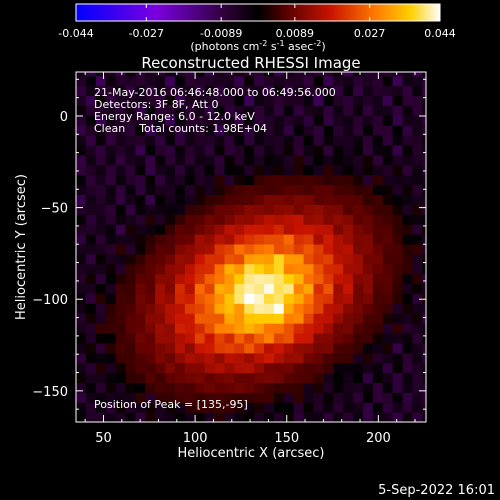 The image size is (500, 500). I want to click on colorbar-tick-label: -0.044, so click(75, 33).